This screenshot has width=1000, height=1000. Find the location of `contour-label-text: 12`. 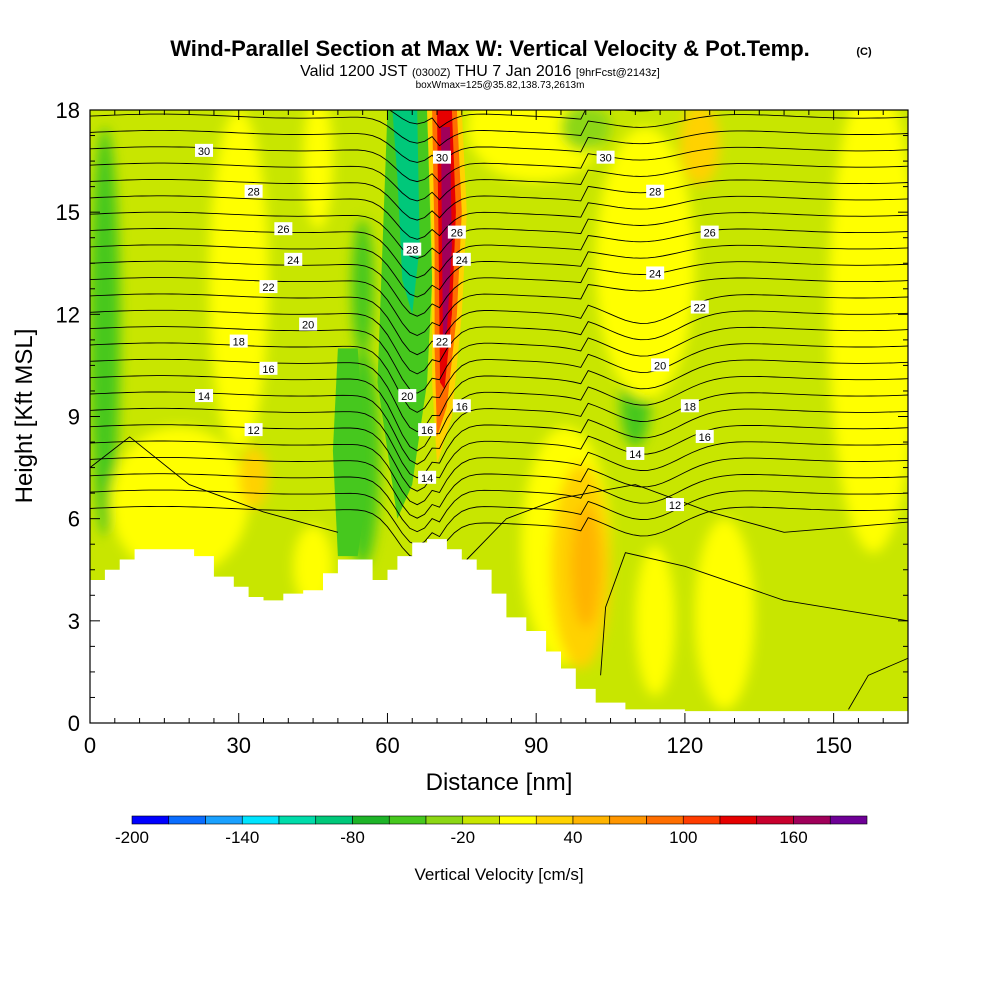

contour-label-text: 12 is located at coordinates (253, 431).